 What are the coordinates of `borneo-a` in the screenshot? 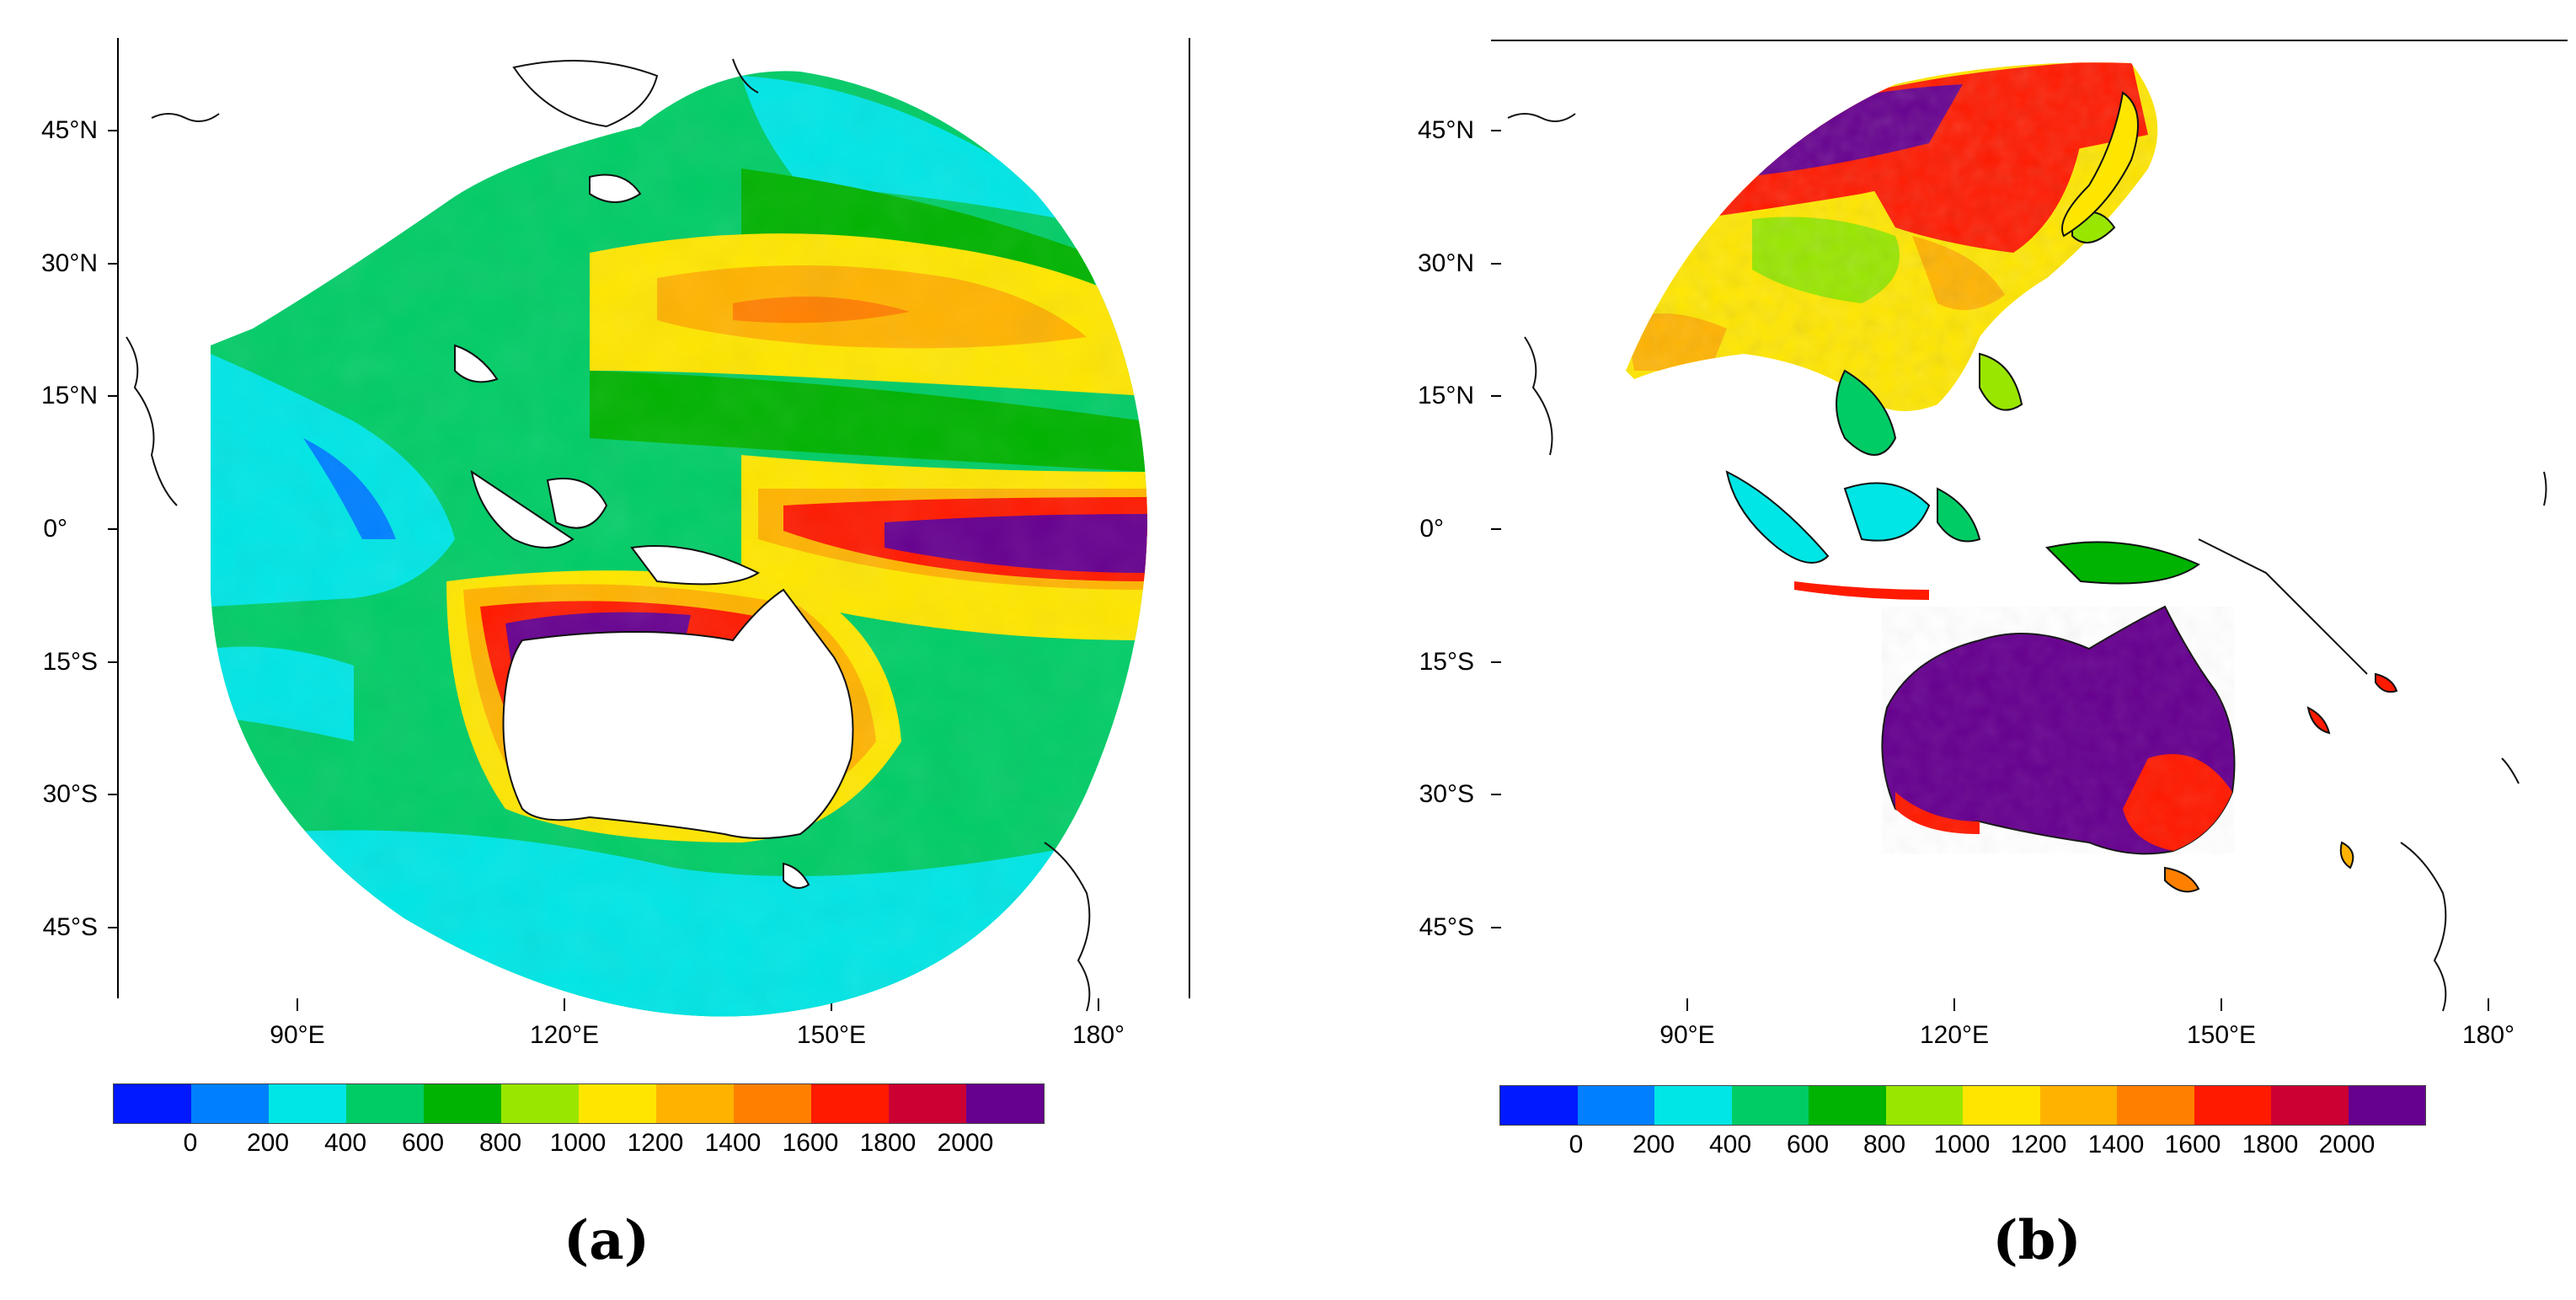 It's located at (577, 503).